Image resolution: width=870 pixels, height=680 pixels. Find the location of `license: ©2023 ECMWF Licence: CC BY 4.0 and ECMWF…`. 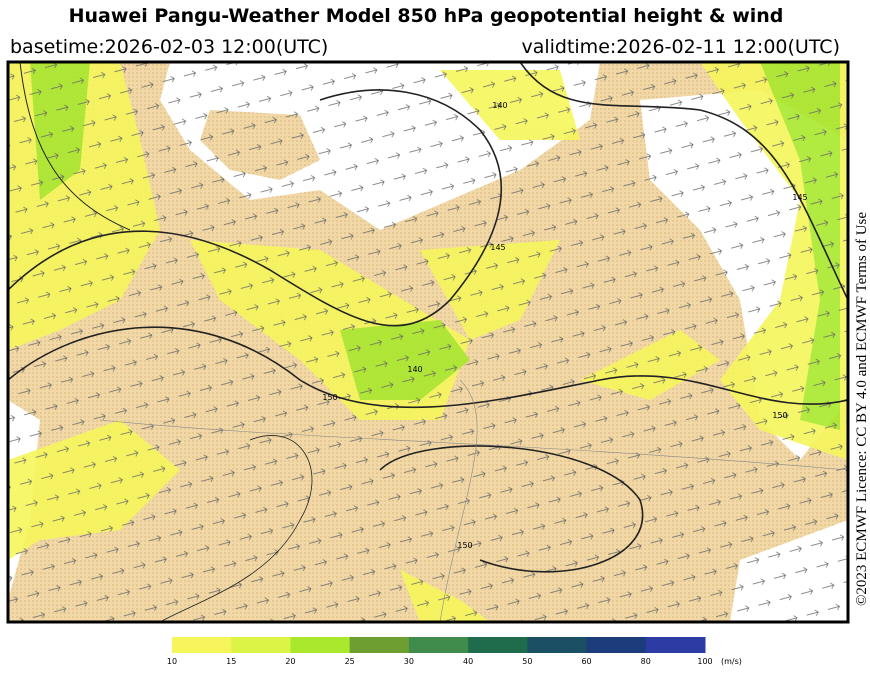

license: ©2023 ECMWF Licence: CC BY 4.0 and ECMWF… is located at coordinates (862, 409).